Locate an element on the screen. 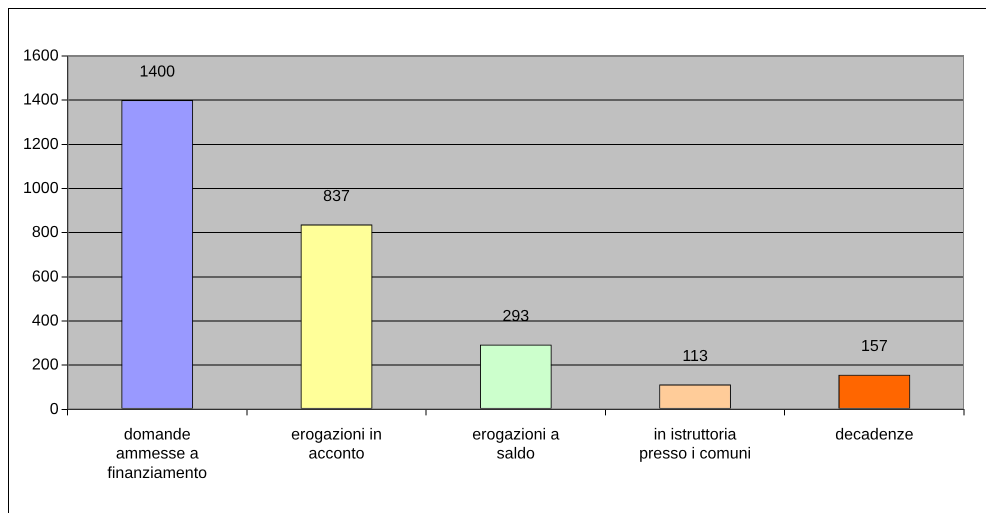 This screenshot has height=513, width=986. y-tick-label: 200 is located at coordinates (45, 365).